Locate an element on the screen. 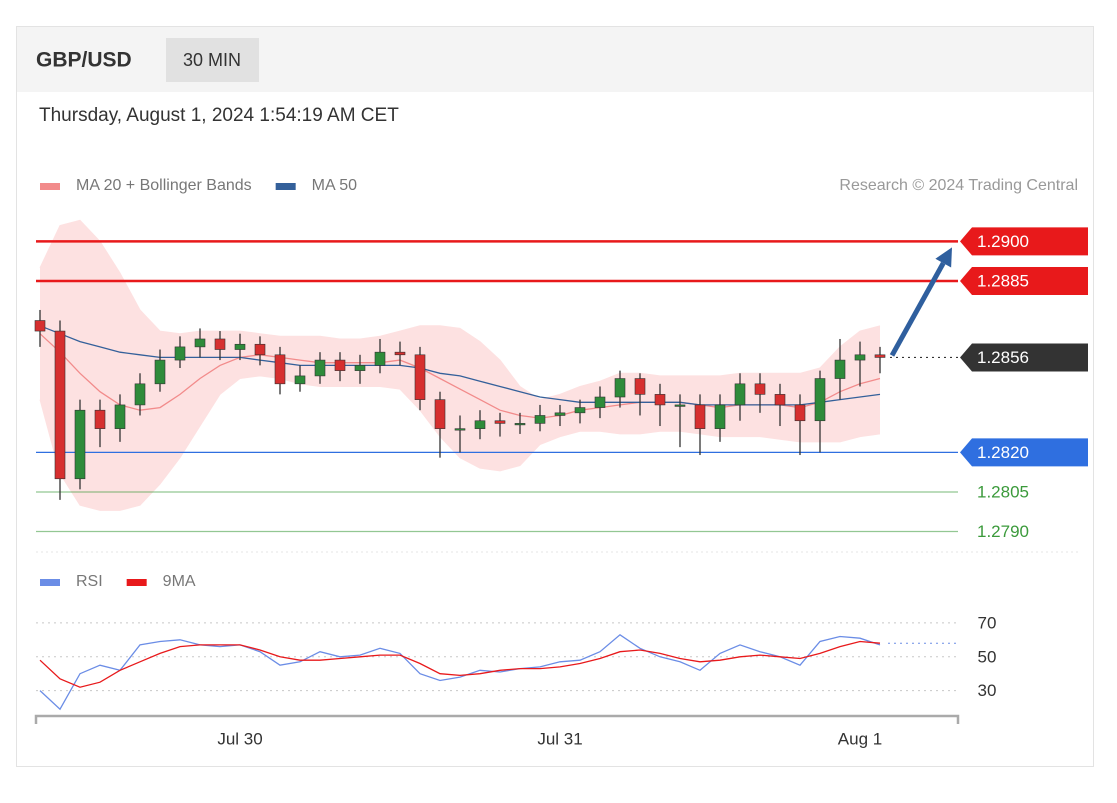  arrow-shaft is located at coordinates (917, 309).